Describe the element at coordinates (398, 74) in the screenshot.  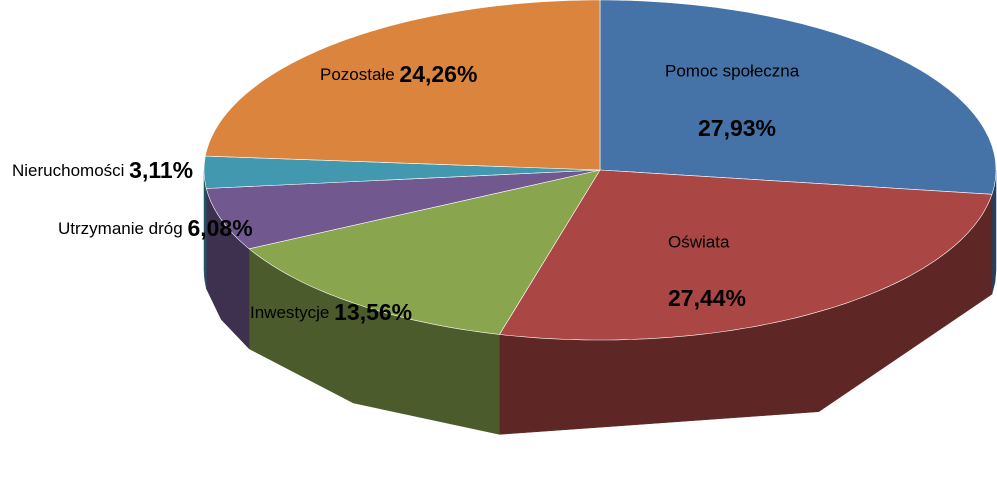
I see `slice-label: Pozostałe 24,26%` at that location.